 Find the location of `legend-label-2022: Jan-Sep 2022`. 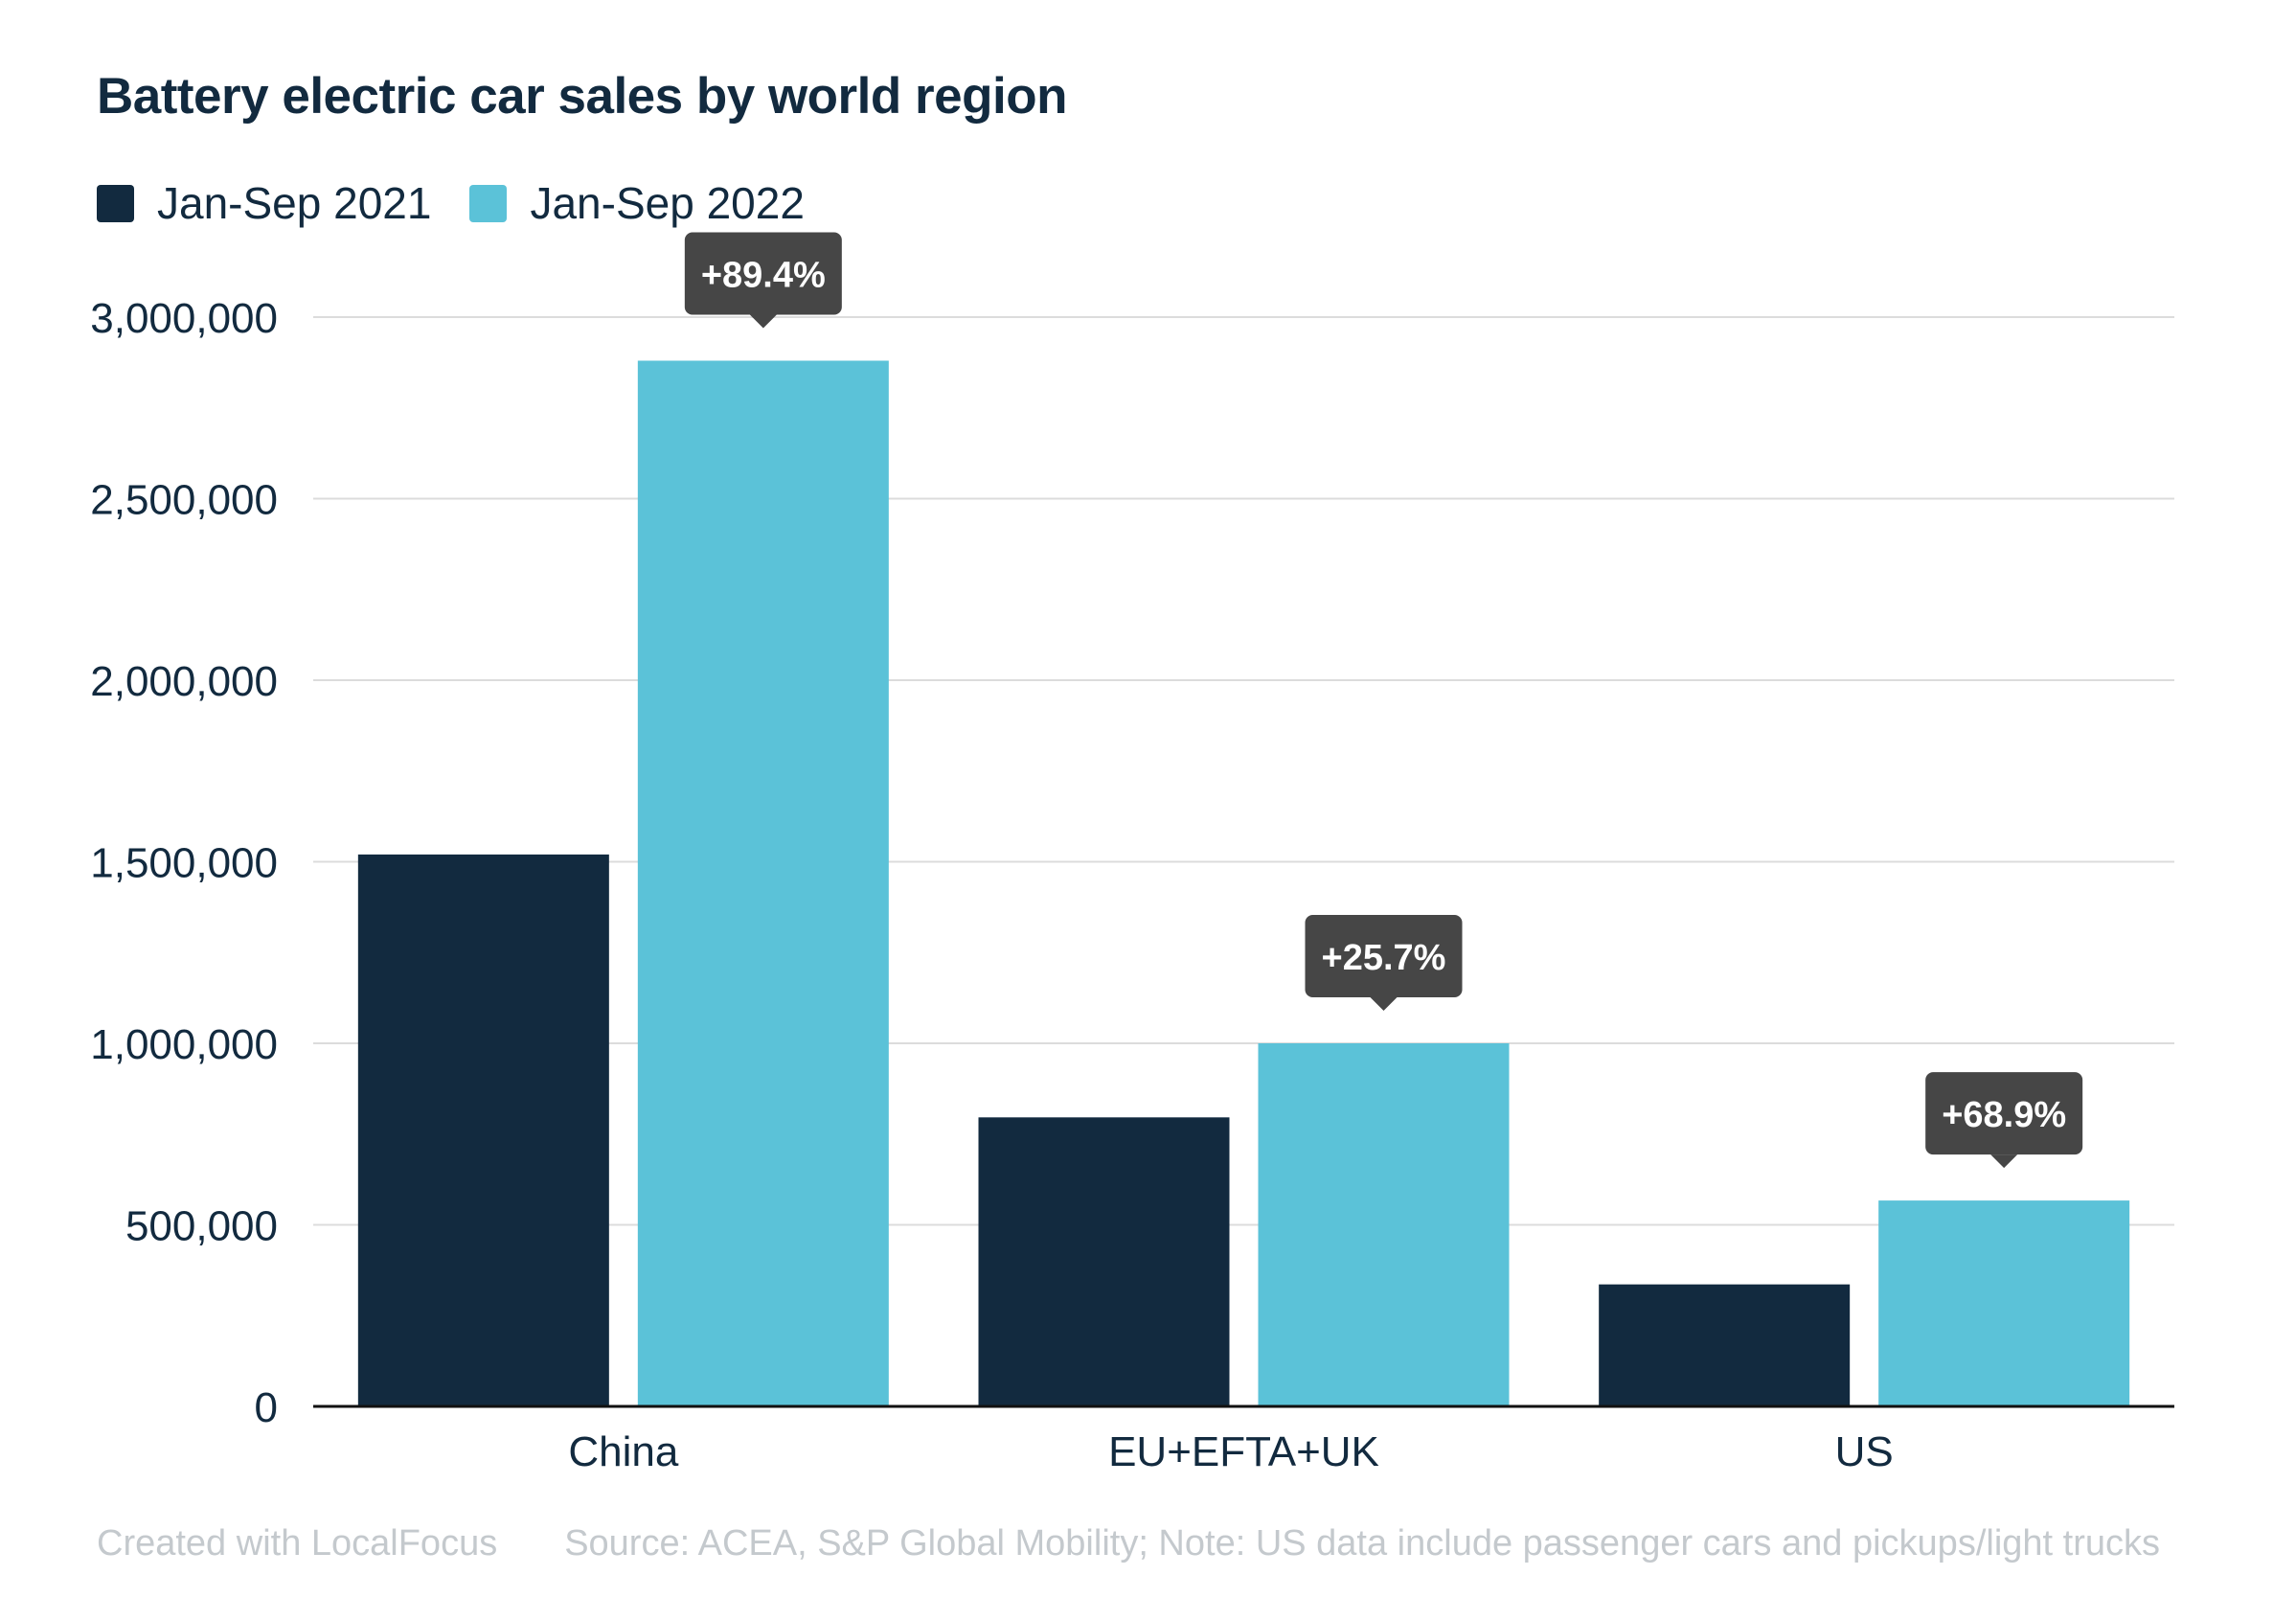

legend-label-2022: Jan-Sep 2022 is located at coordinates (667, 203).